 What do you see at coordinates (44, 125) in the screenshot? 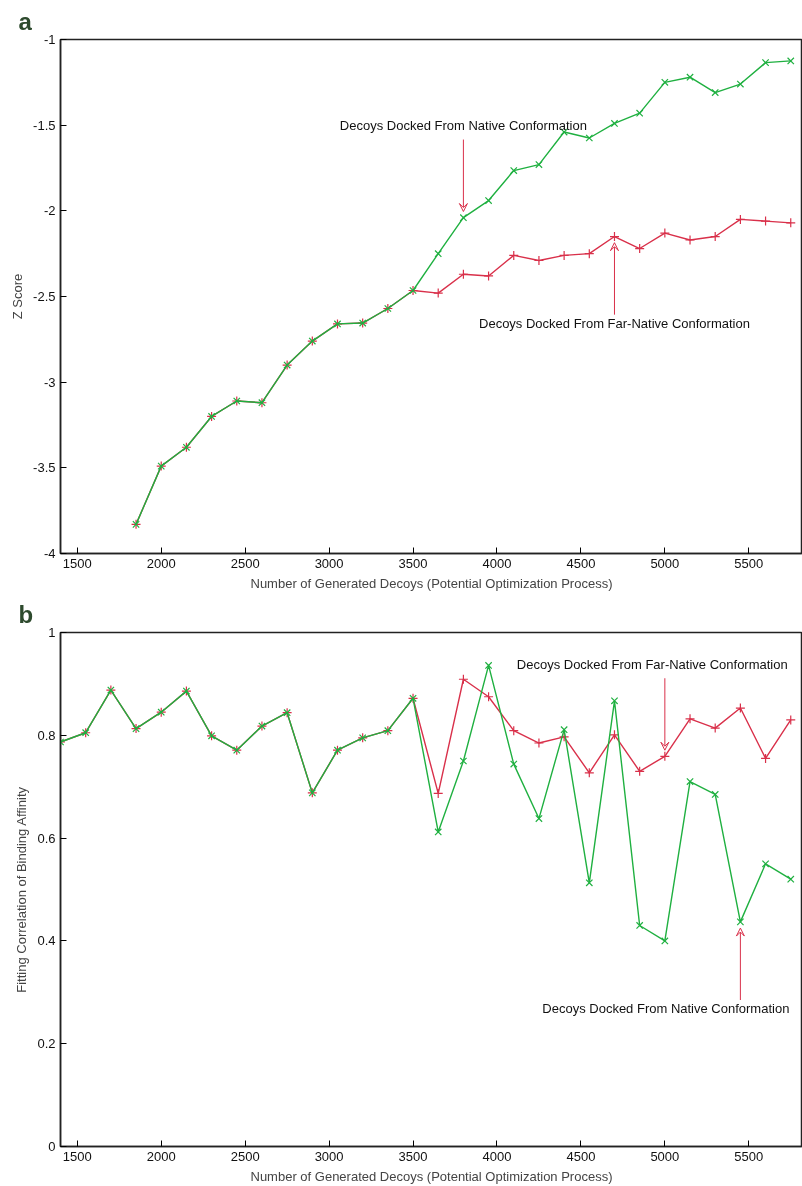
I see `y-tick-label: -1.5` at bounding box center [44, 125].